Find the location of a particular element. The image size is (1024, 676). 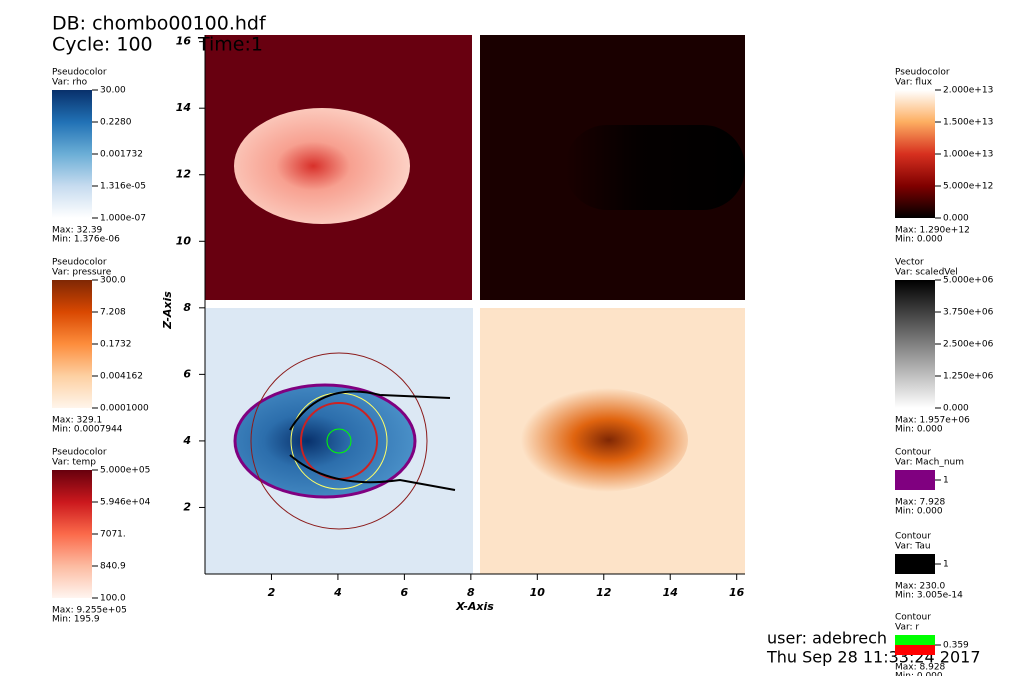

legend-label: 1.316e-05 is located at coordinates (123, 187).